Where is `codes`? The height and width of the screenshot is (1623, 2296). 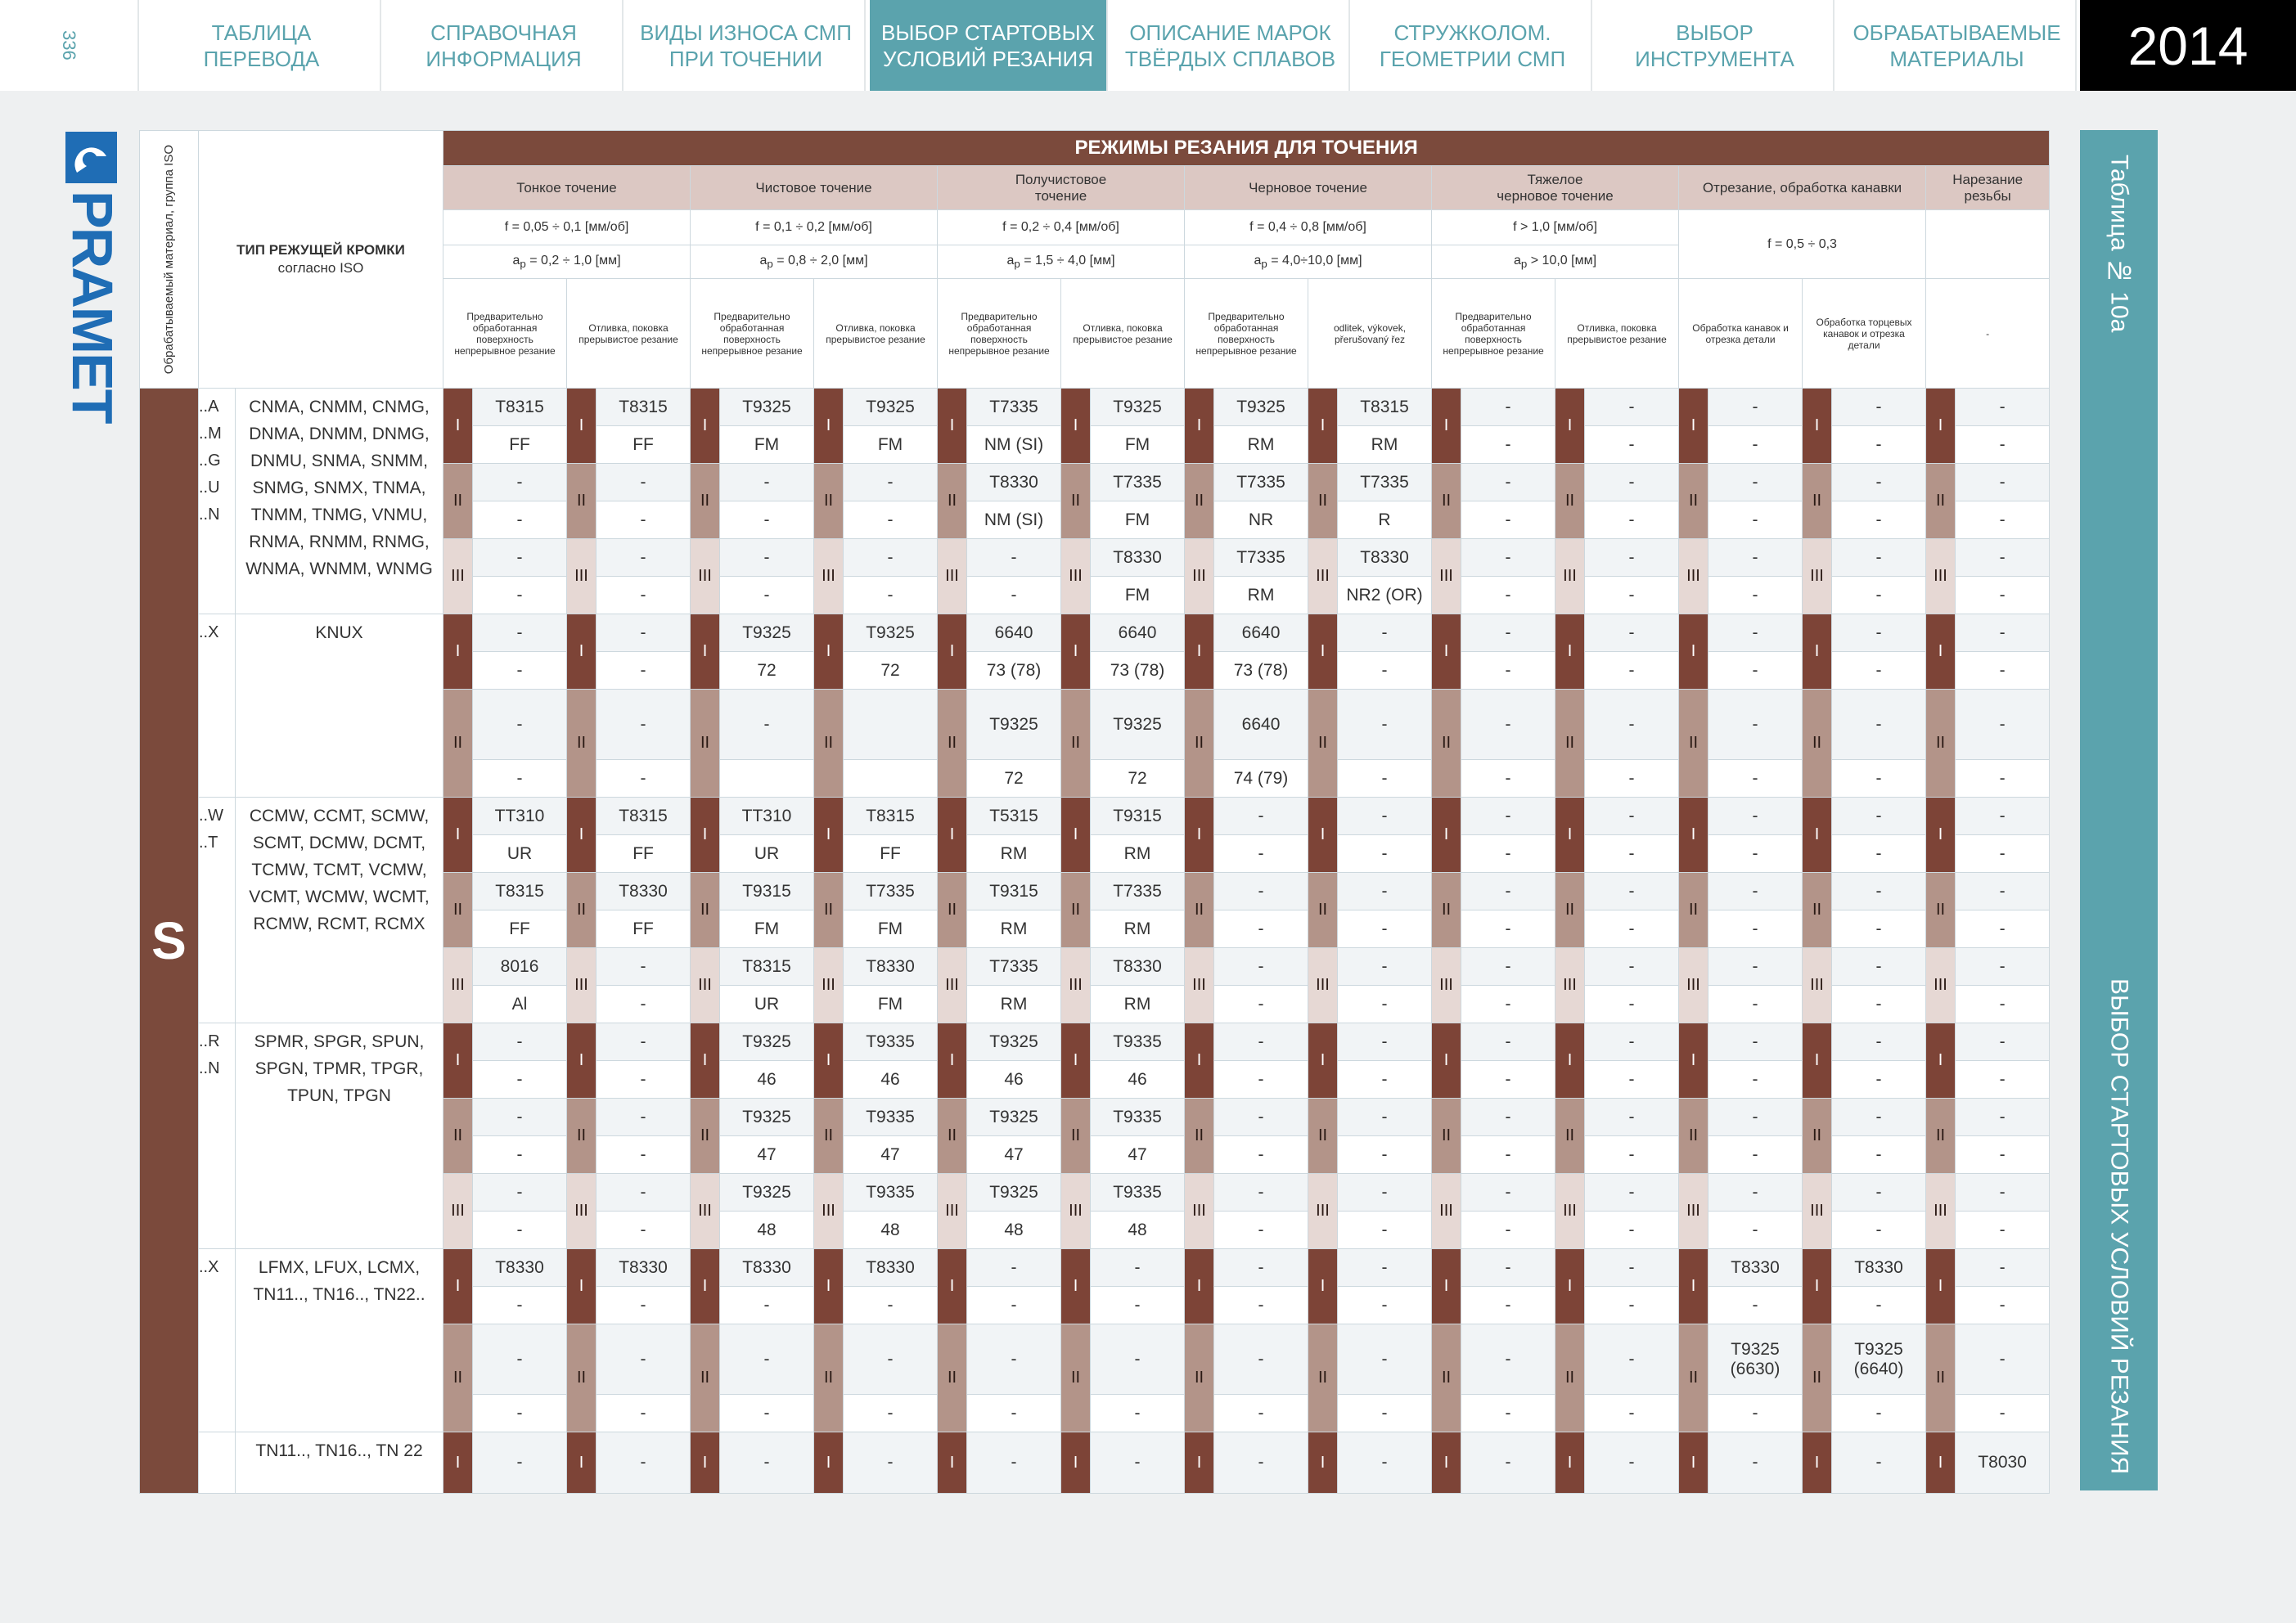 codes is located at coordinates (217, 1463).